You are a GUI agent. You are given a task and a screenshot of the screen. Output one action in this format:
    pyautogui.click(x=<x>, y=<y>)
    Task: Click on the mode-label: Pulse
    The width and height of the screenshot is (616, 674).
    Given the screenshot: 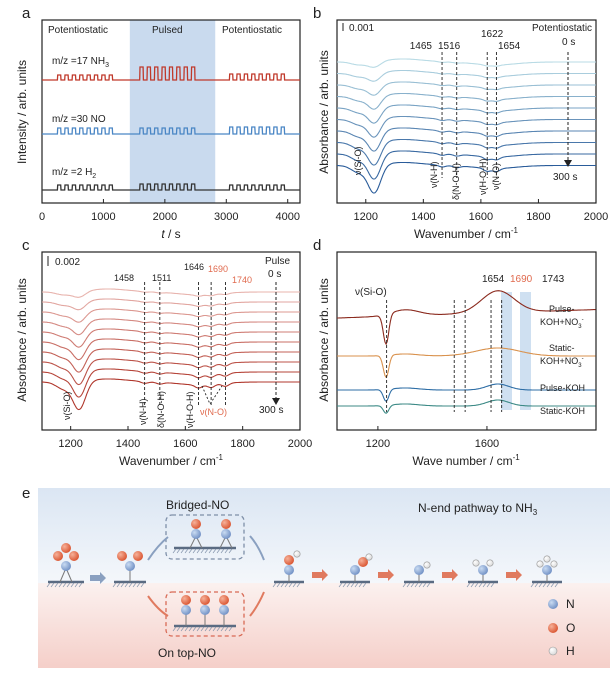 What is the action you would take?
    pyautogui.click(x=277, y=261)
    